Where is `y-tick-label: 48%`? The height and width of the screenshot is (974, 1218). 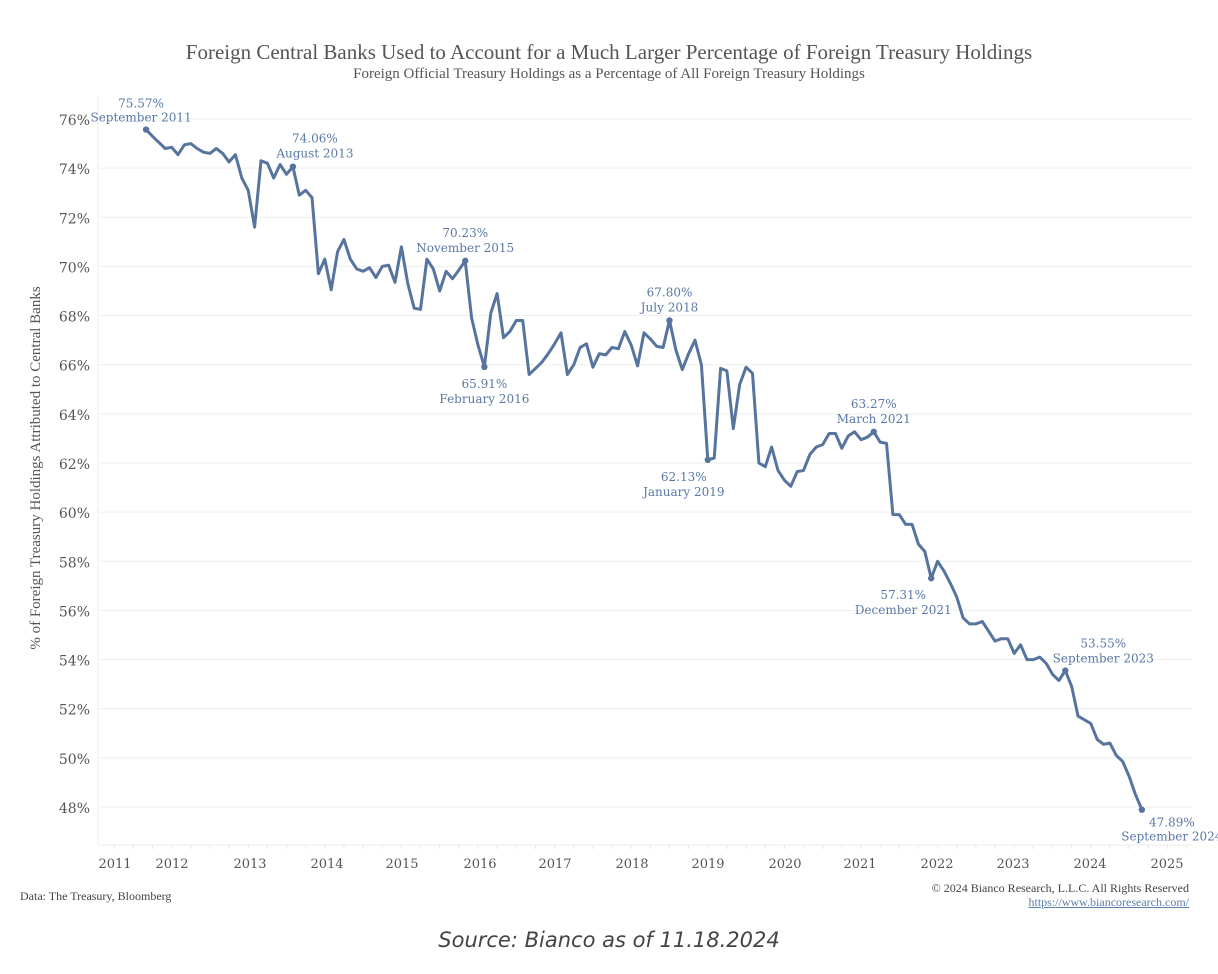 y-tick-label: 48% is located at coordinates (74, 809).